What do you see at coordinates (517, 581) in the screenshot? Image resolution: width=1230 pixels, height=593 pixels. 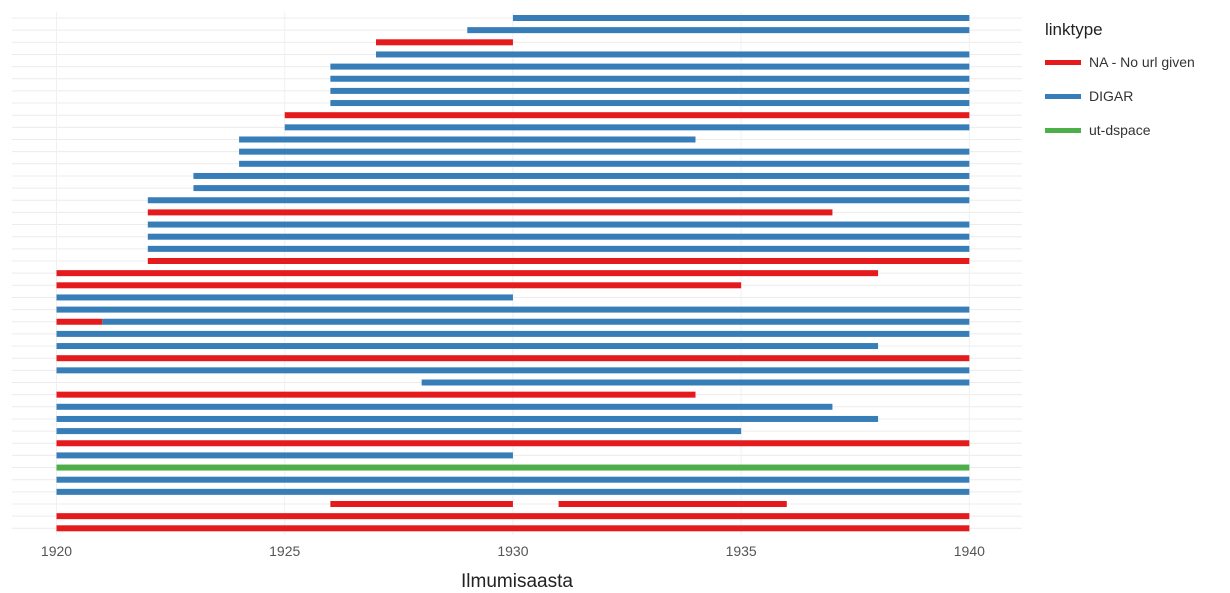 I see `x-axis-title: Ilmumisaasta` at bounding box center [517, 581].